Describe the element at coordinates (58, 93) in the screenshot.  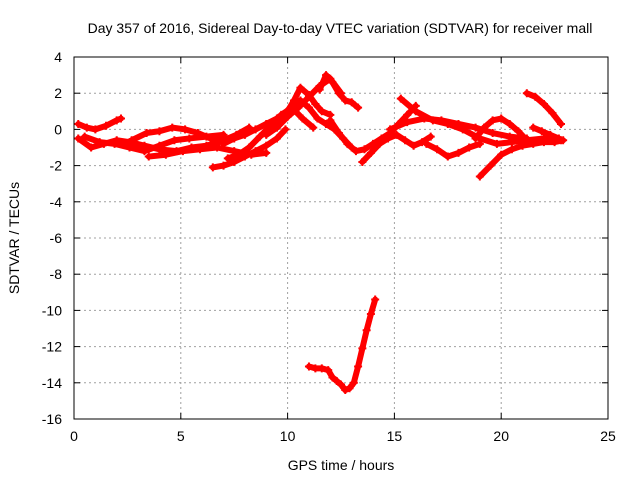
I see `y-tick-label: 2` at that location.